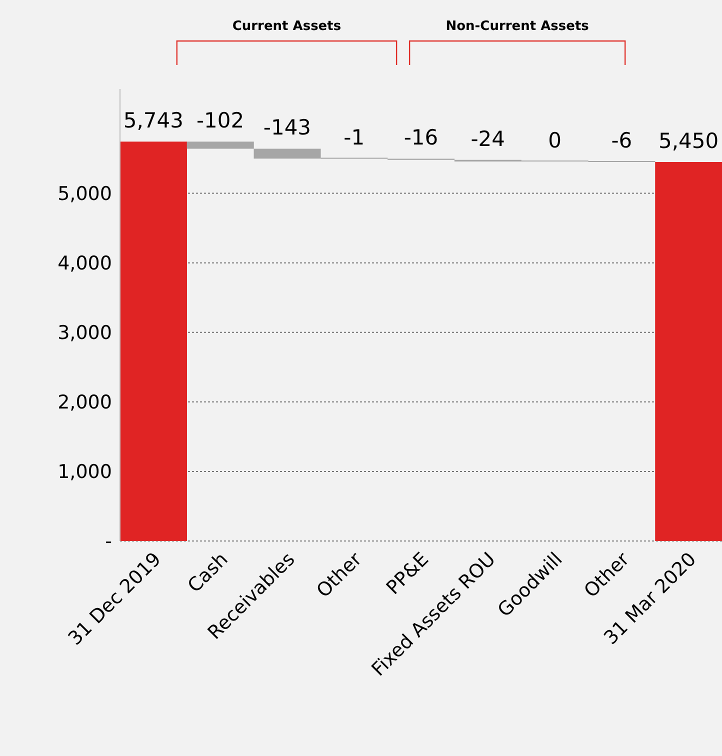 Image resolution: width=722 pixels, height=756 pixels. Describe the element at coordinates (85, 403) in the screenshot. I see `y-tick-label: 2,000` at that location.